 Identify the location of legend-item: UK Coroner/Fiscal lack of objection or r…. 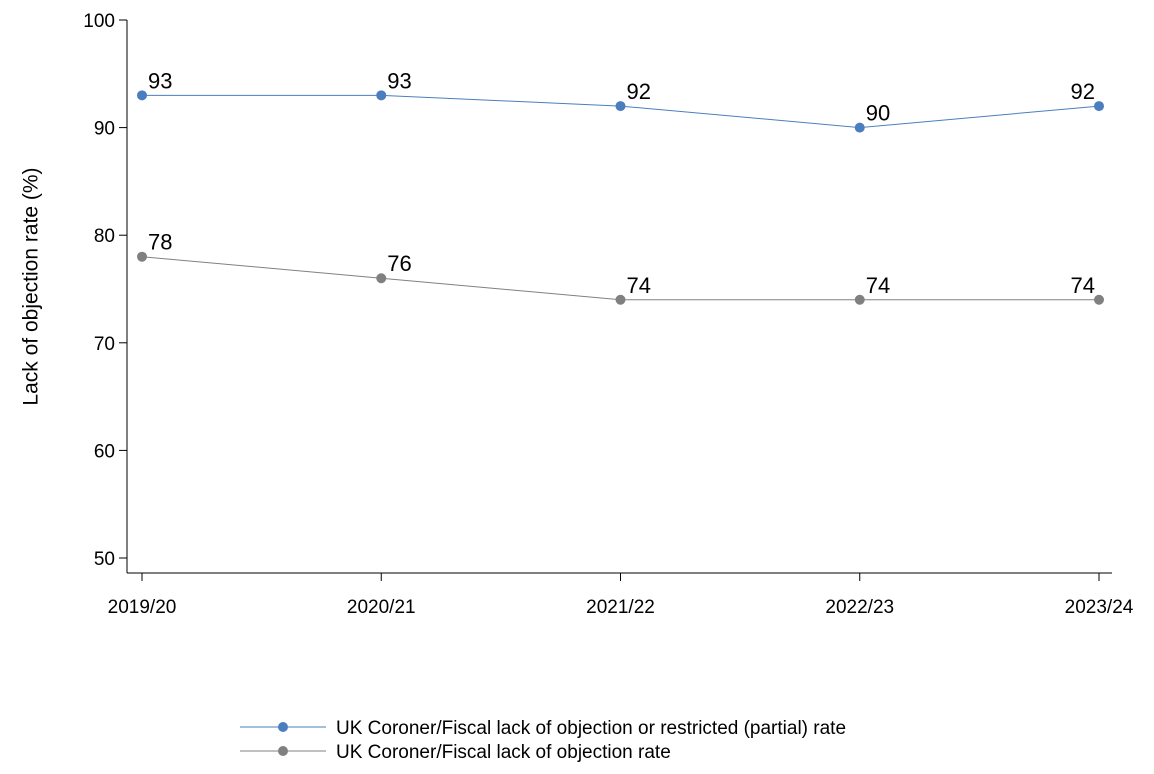
(543, 728).